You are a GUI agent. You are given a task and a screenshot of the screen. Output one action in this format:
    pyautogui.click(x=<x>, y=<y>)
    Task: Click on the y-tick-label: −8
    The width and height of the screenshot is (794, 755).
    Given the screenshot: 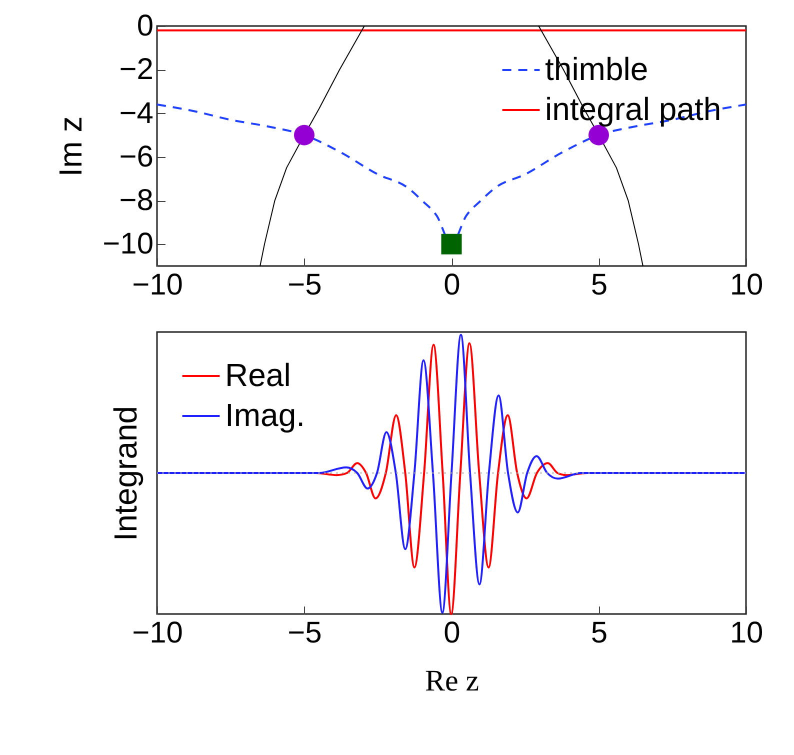 What is the action you would take?
    pyautogui.click(x=136, y=201)
    